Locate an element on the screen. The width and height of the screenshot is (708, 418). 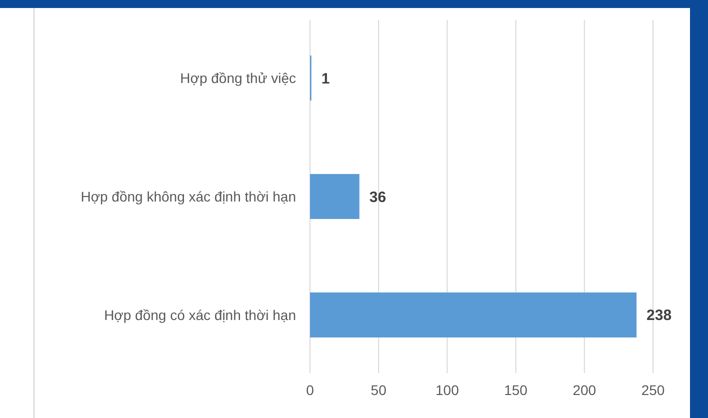
x-tick-label: 150 is located at coordinates (516, 390).